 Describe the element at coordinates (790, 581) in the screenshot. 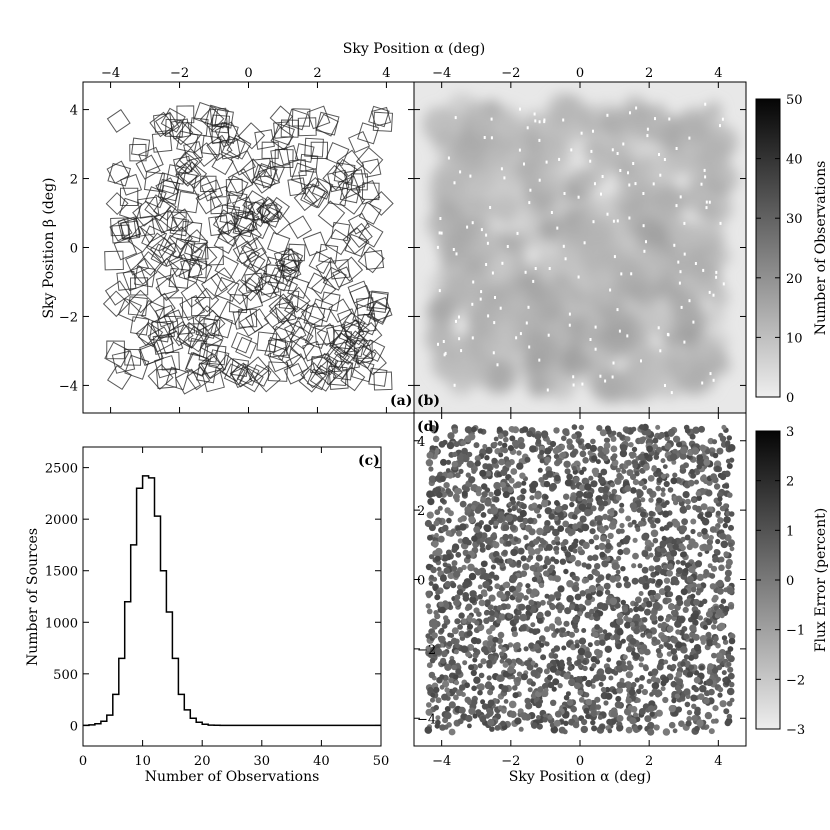

I see `colorbar-flux-error-tick-label: 0` at that location.